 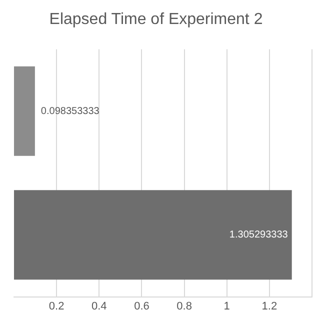 I want to click on x-tick-label: 0.4, so click(x=99, y=306).